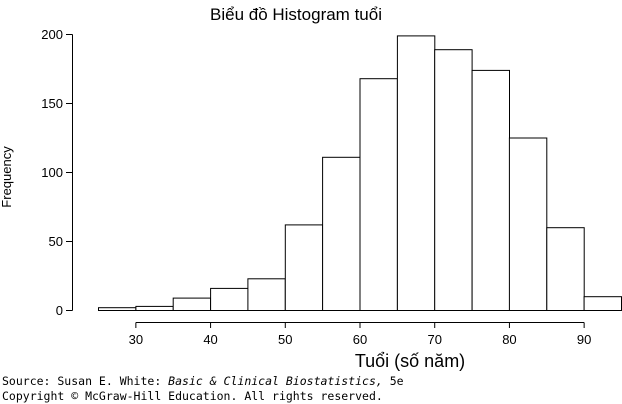  What do you see at coordinates (56, 241) in the screenshot?
I see `y-tick-label: 50` at bounding box center [56, 241].